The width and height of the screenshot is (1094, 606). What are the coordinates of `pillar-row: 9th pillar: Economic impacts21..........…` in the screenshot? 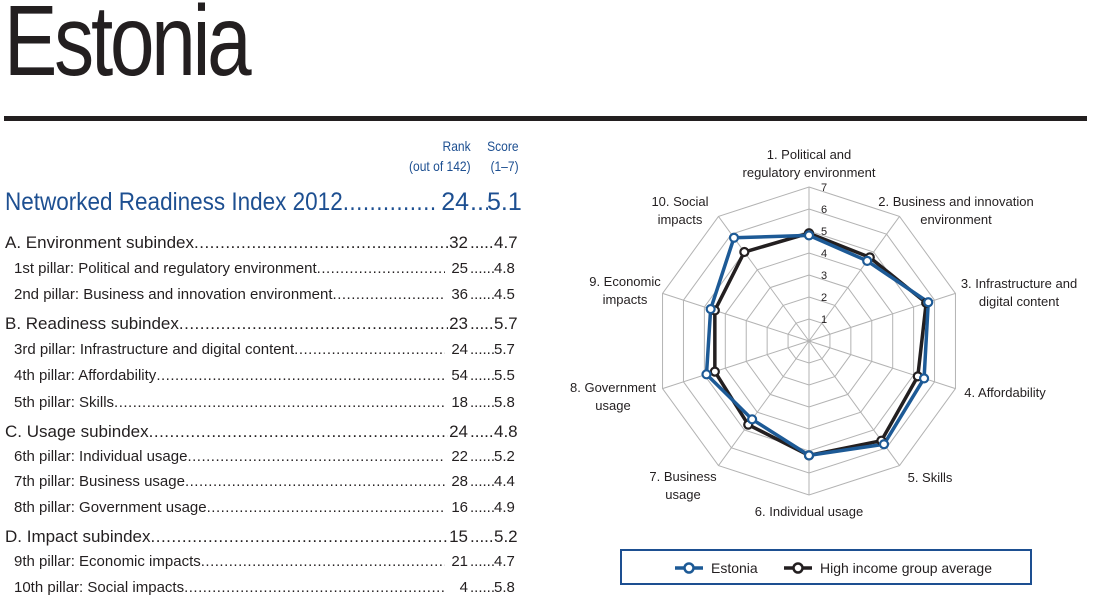 It's located at (262, 565).